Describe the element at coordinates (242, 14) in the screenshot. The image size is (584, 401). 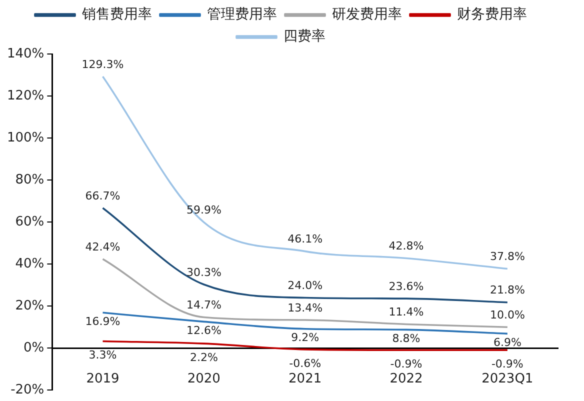
I see `legend-label: 管理费用率` at that location.